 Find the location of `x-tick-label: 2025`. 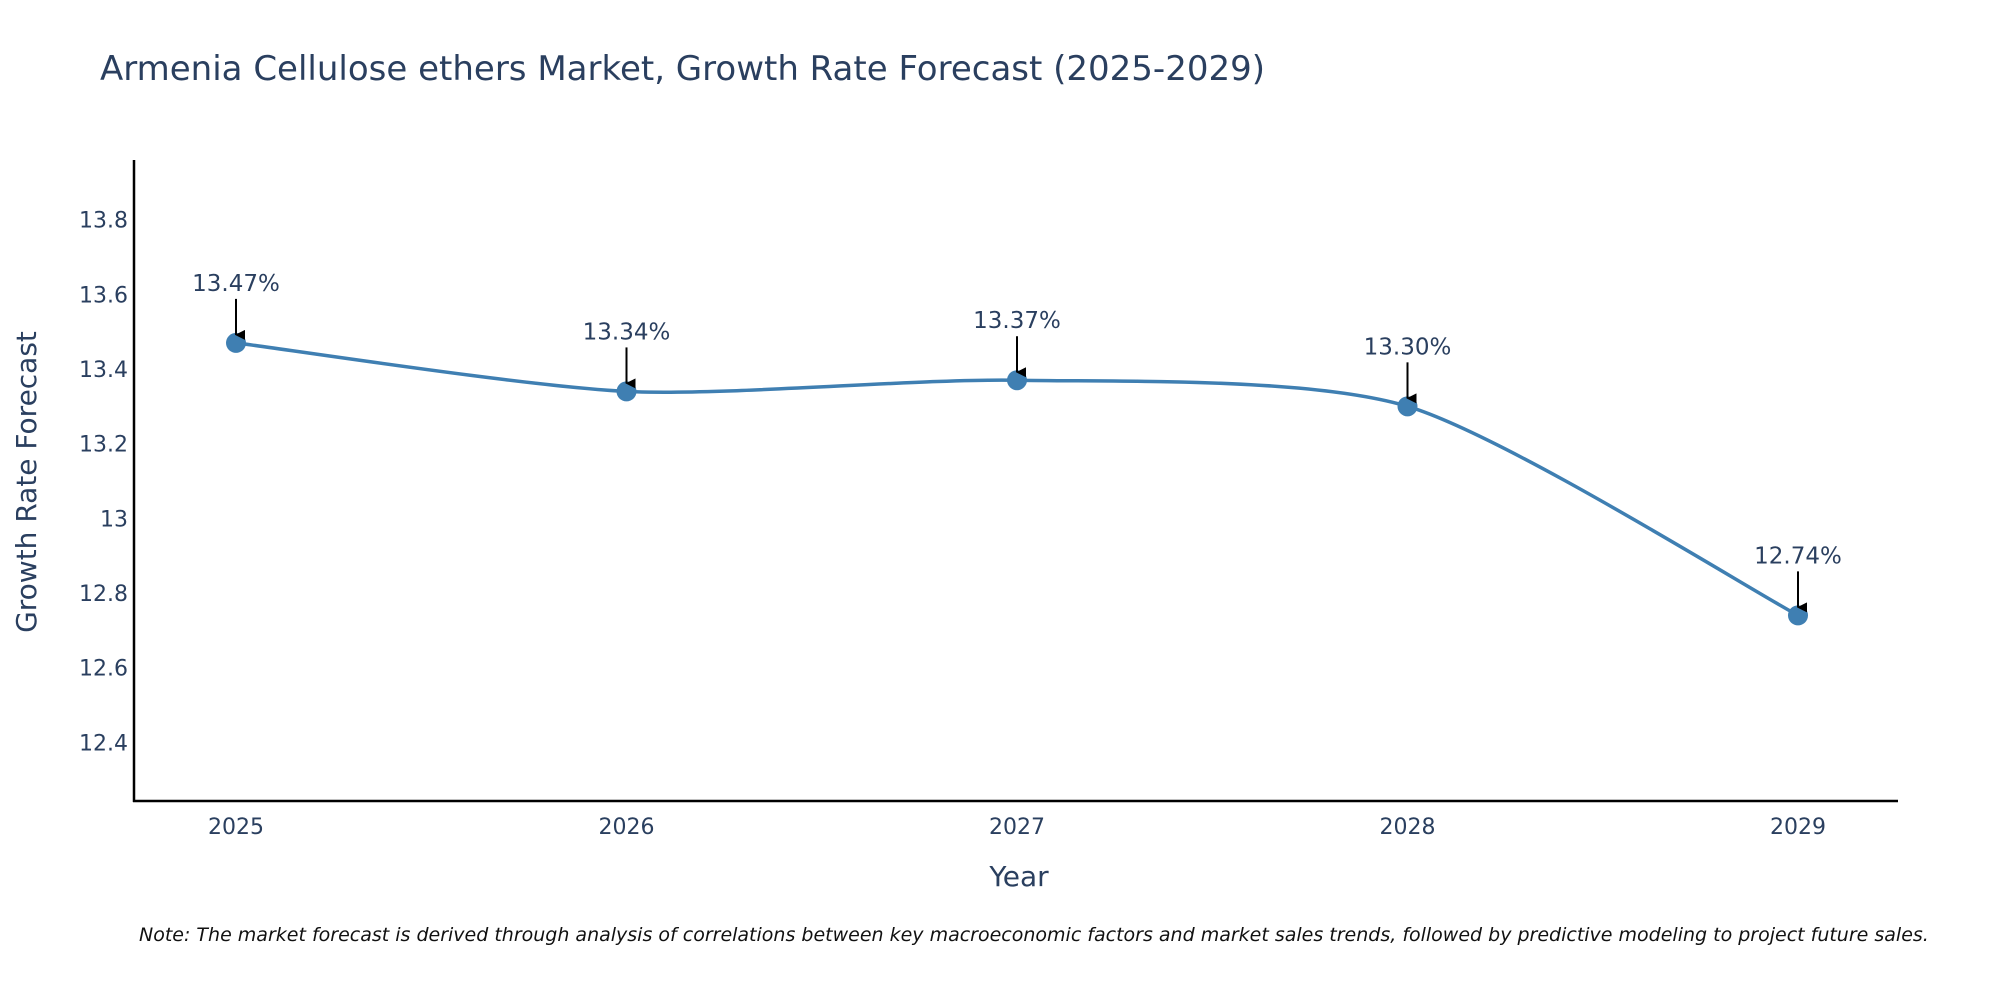

x-tick-label: 2025 is located at coordinates (236, 827).